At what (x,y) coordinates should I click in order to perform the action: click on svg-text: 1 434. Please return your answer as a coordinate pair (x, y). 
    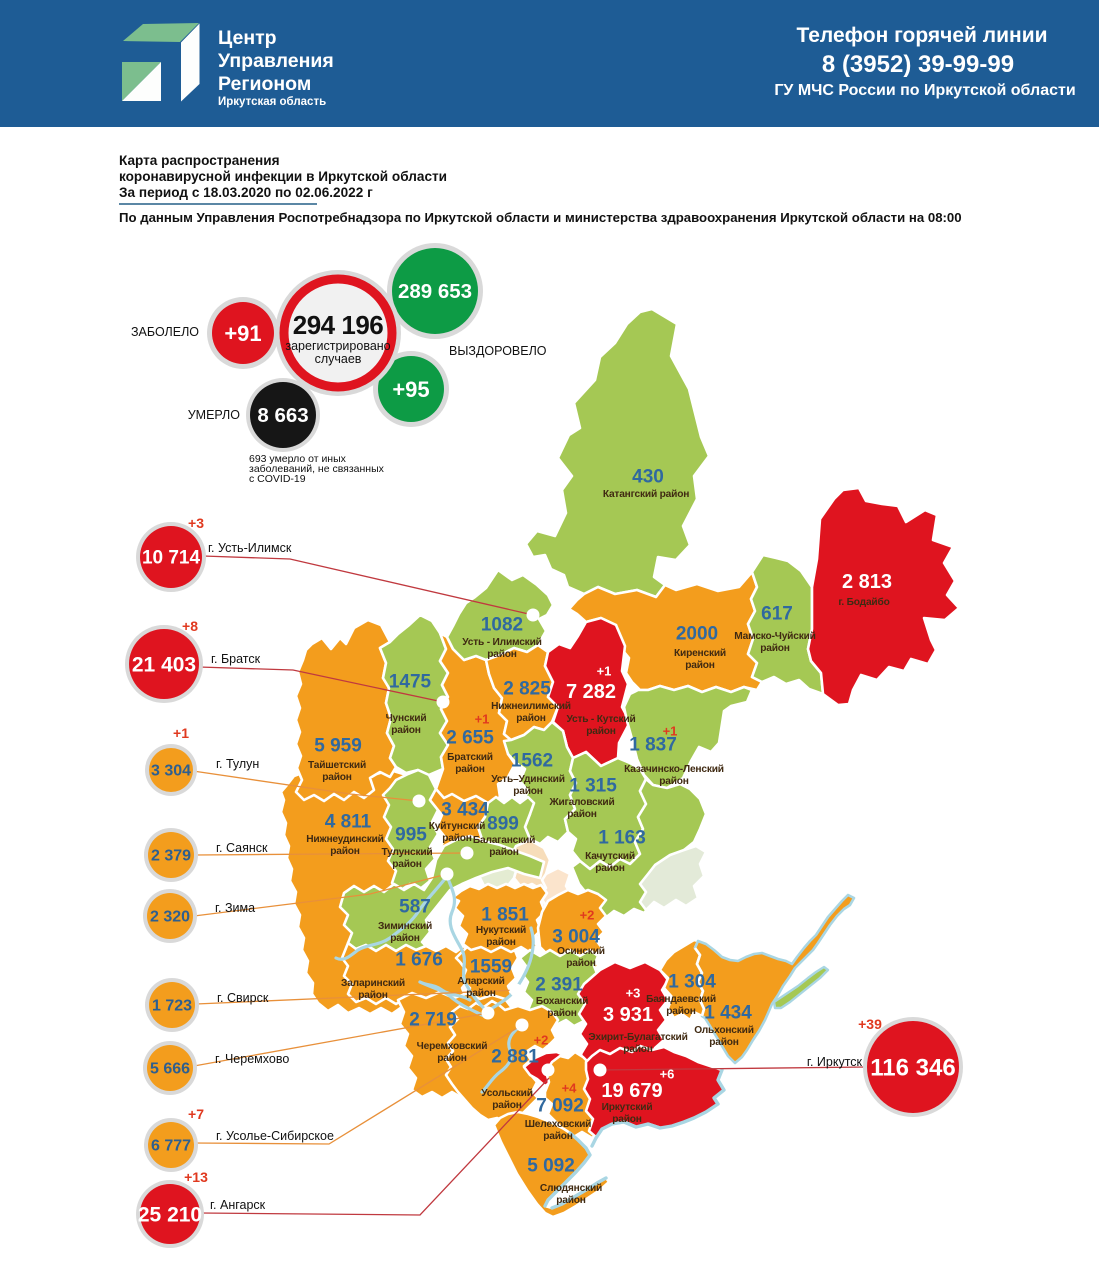
    Looking at the image, I should click on (728, 1013).